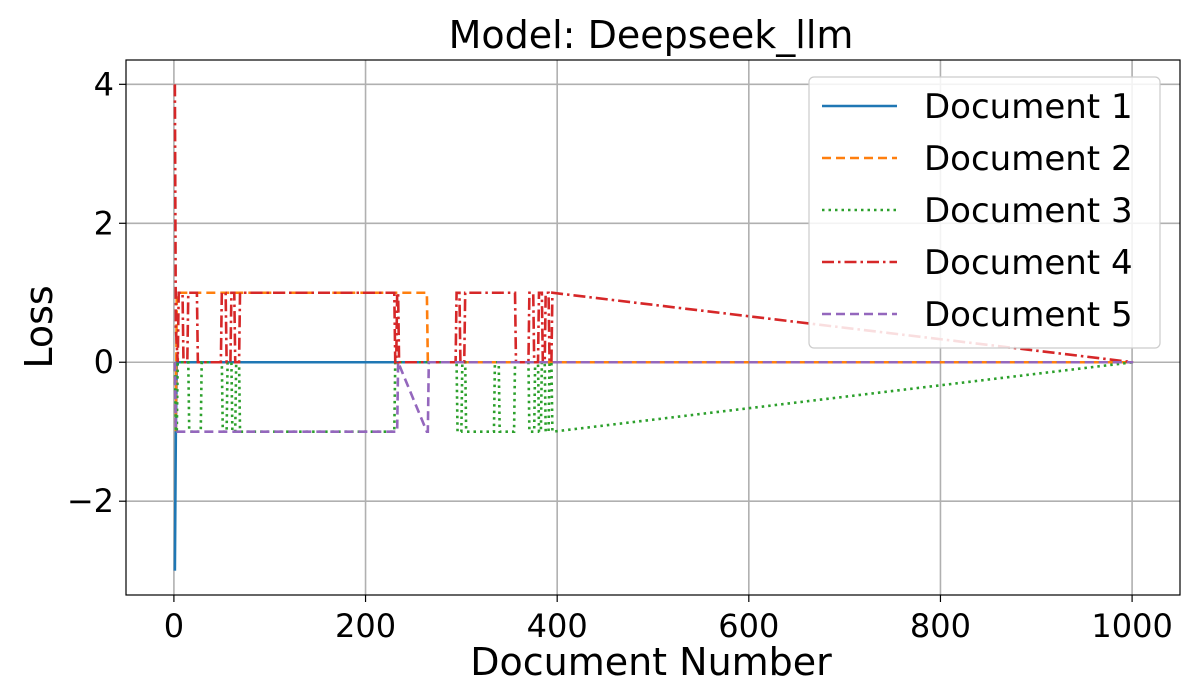  I want to click on y-tick-label: 0, so click(104, 362).